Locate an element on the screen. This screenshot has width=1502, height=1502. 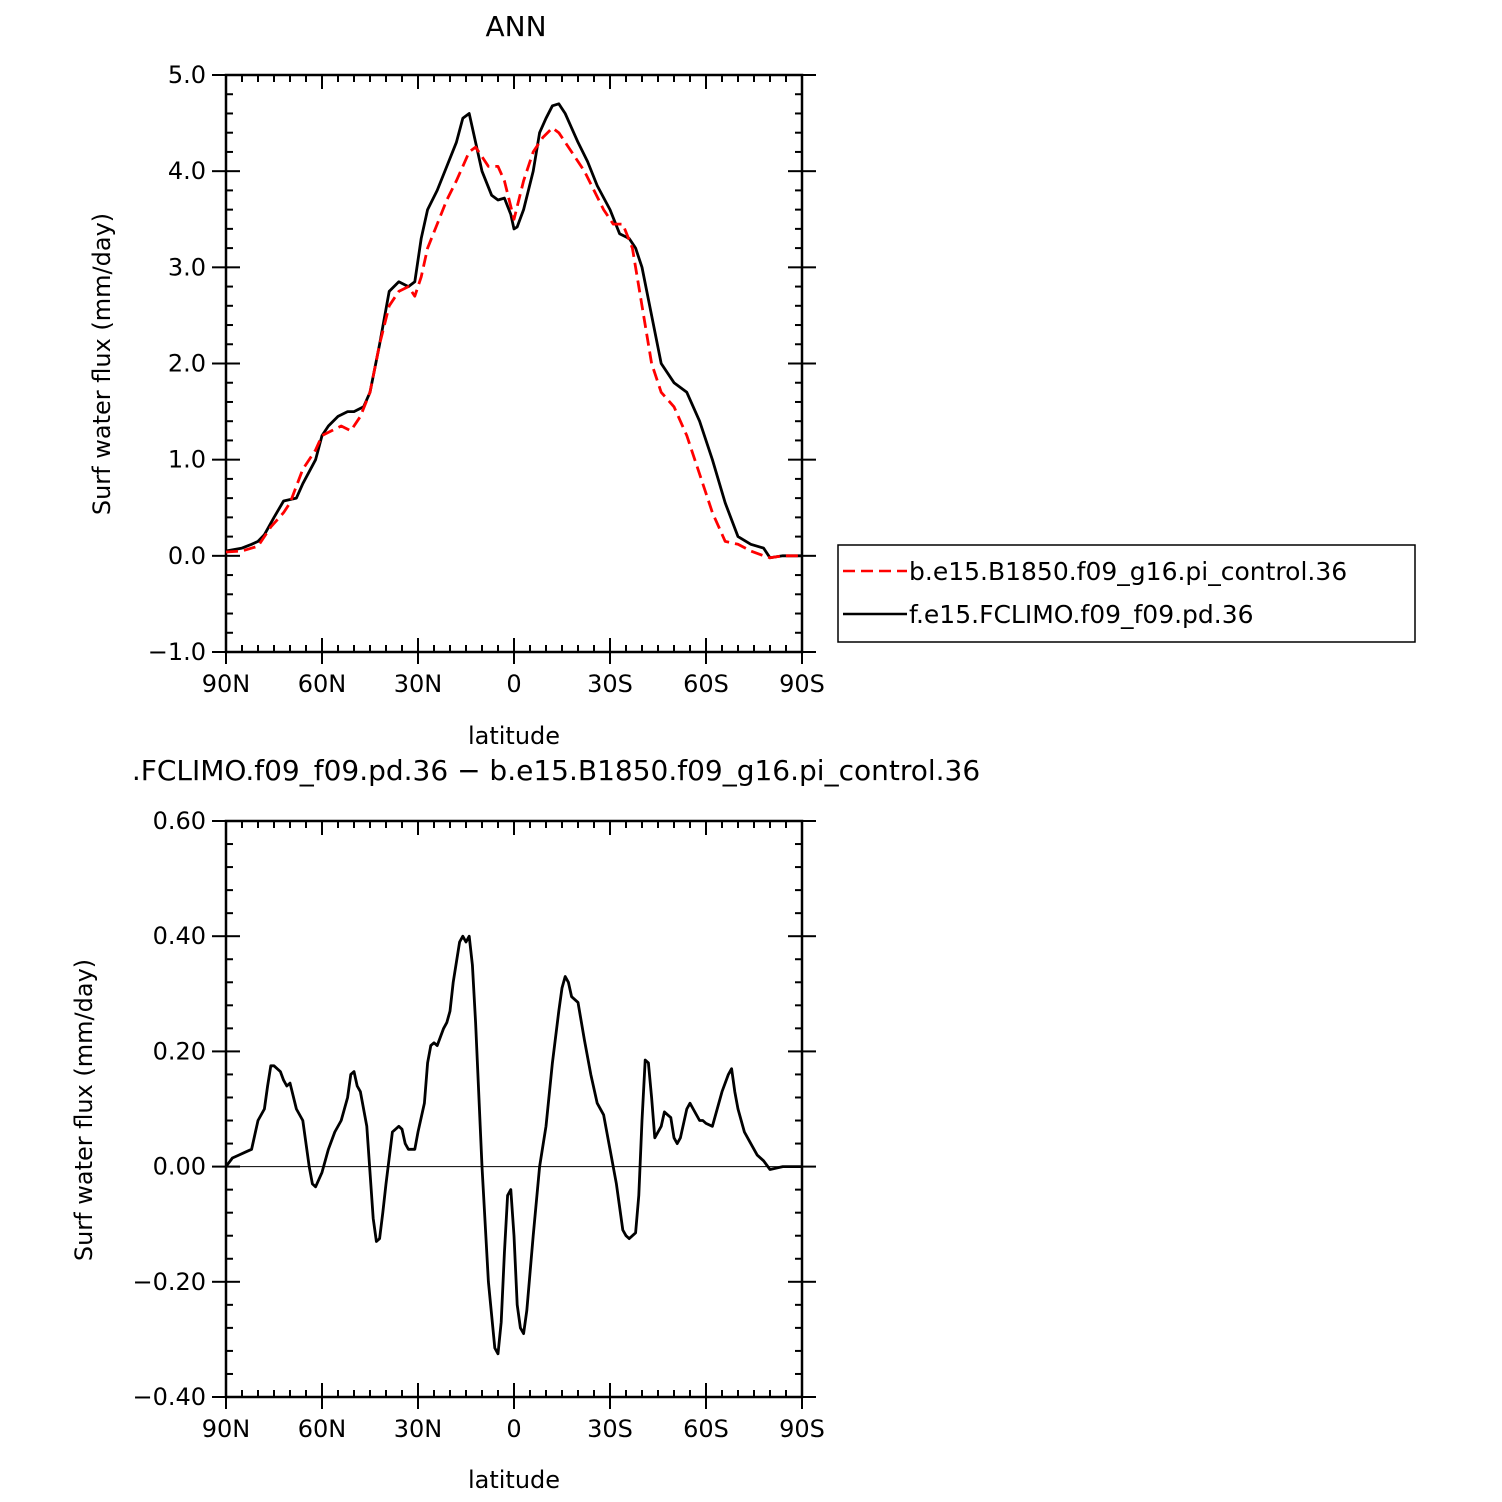
legend-label-fclimo: f.e15.FCLIMO.f09_f09.pd.36 is located at coordinates (1081, 614).